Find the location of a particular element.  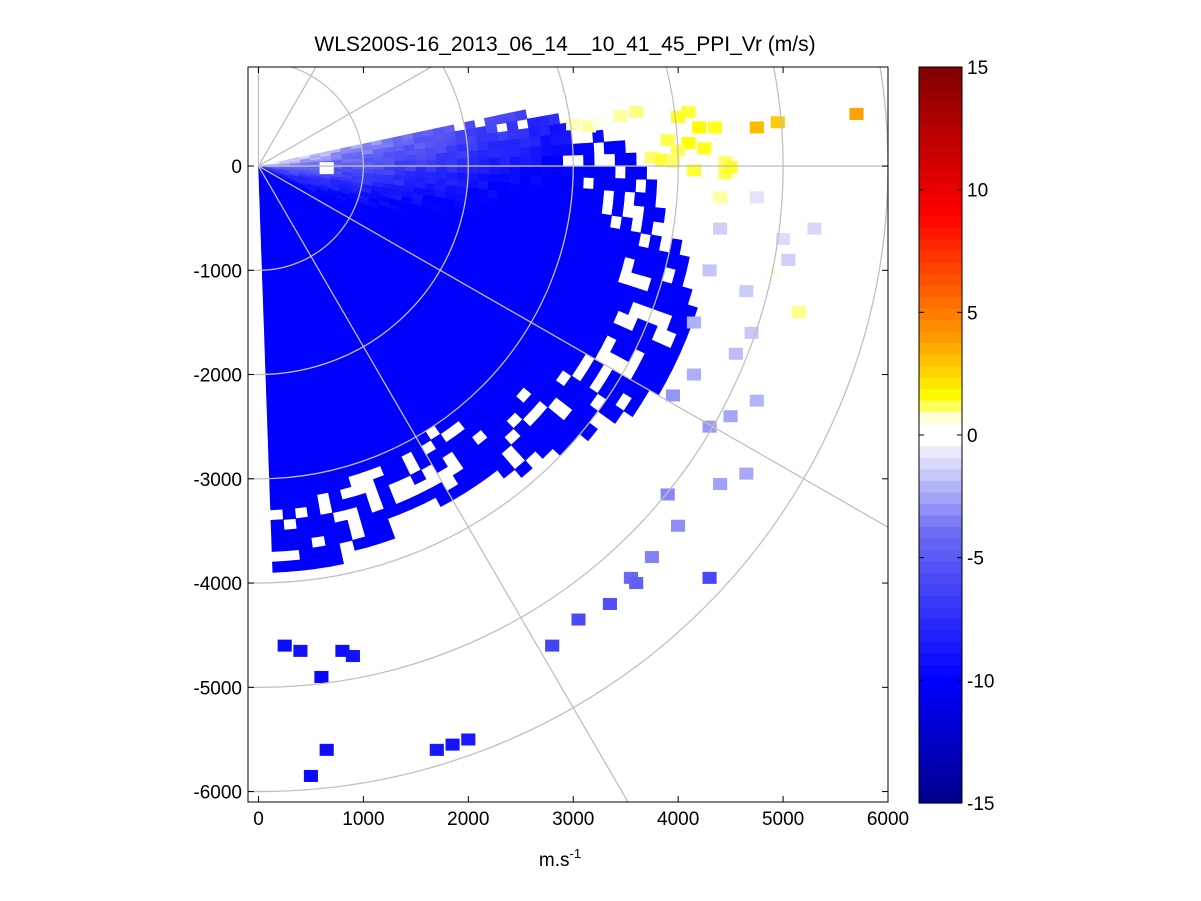

x-tick-label: 2000 is located at coordinates (468, 819).